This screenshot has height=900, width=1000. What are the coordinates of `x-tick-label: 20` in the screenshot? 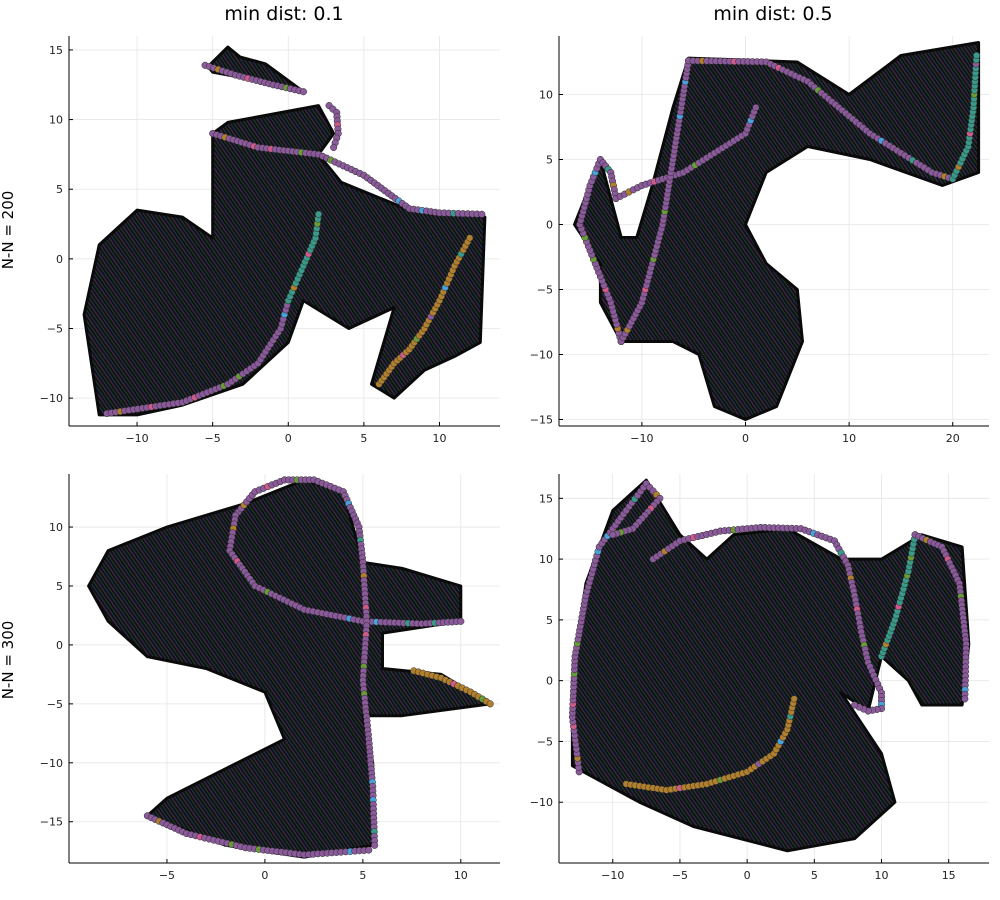 It's located at (953, 438).